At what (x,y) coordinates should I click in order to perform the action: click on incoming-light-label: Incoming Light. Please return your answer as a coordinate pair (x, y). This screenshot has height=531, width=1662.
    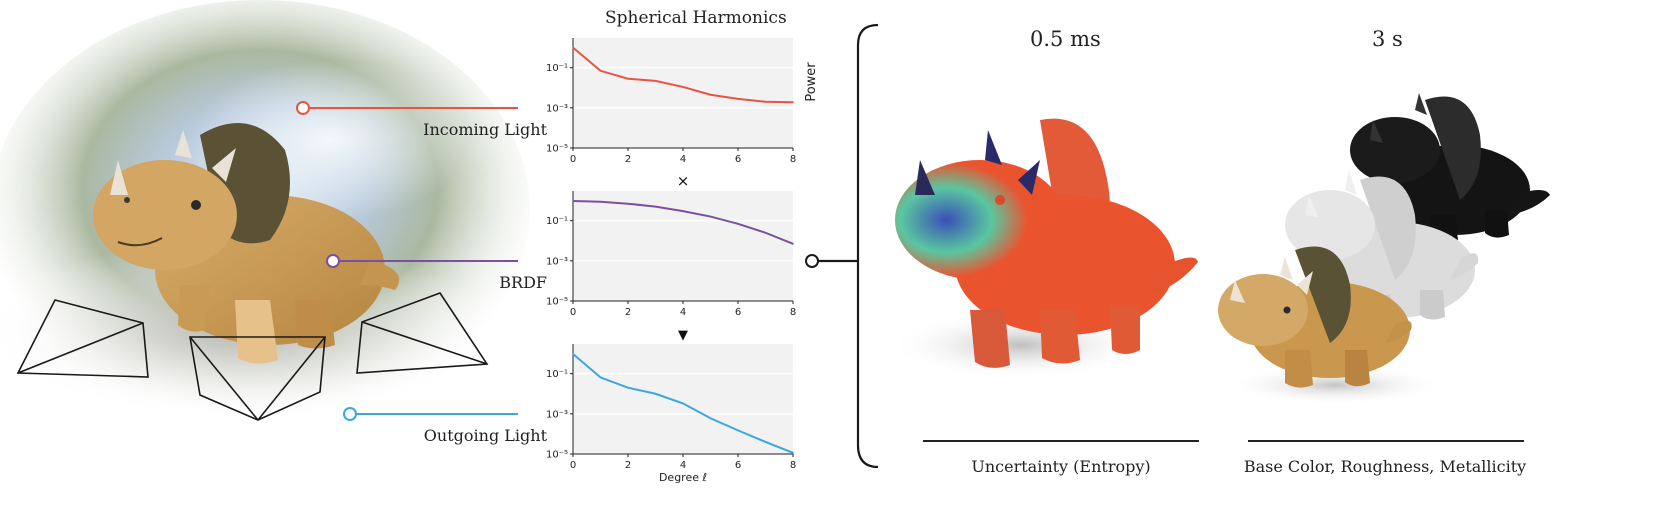
    Looking at the image, I should click on (485, 129).